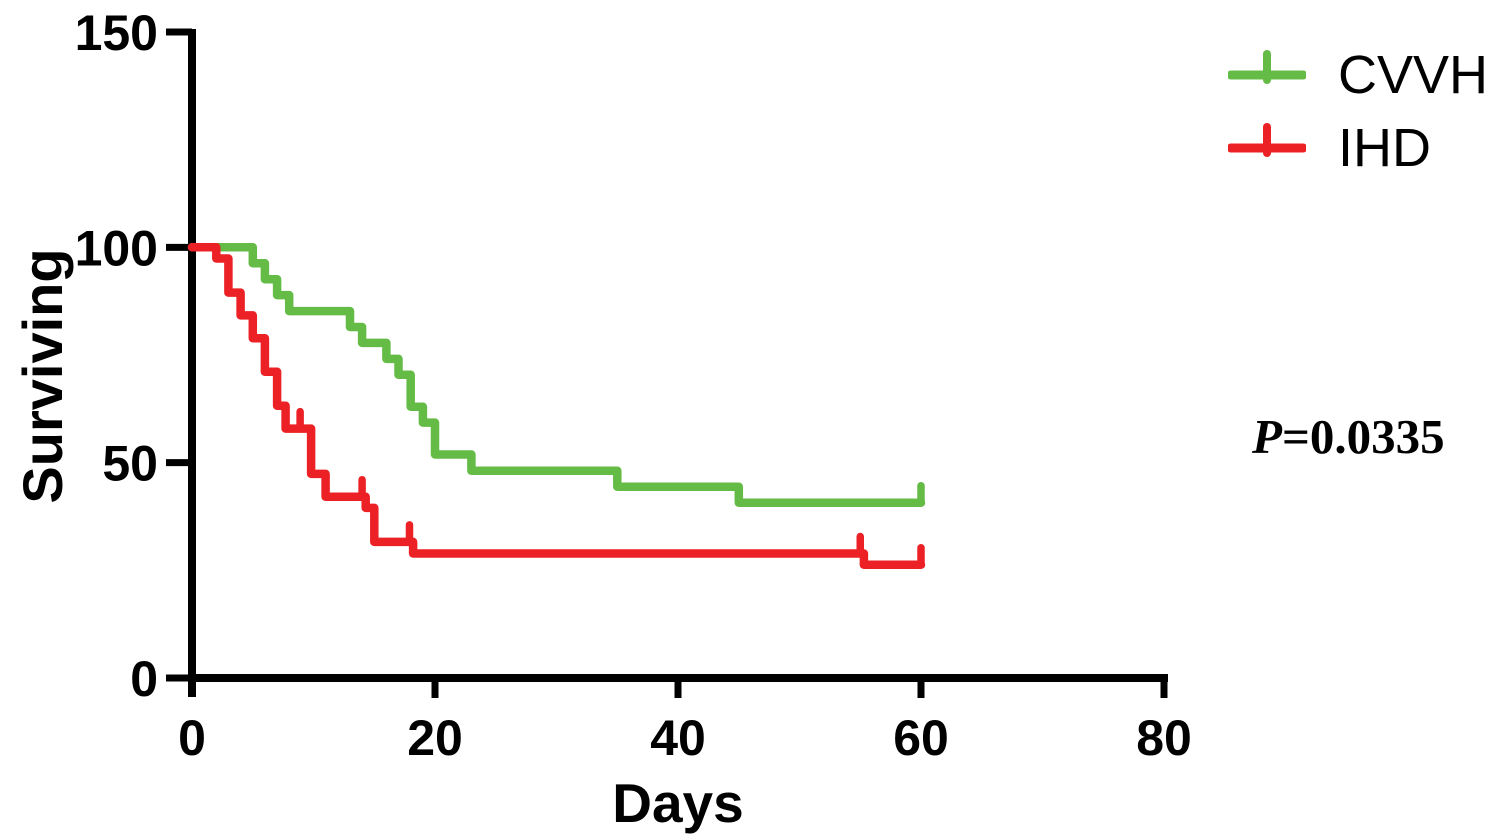 Image resolution: width=1500 pixels, height=840 pixels. Describe the element at coordinates (435, 738) in the screenshot. I see `x-tick-label: 20` at that location.